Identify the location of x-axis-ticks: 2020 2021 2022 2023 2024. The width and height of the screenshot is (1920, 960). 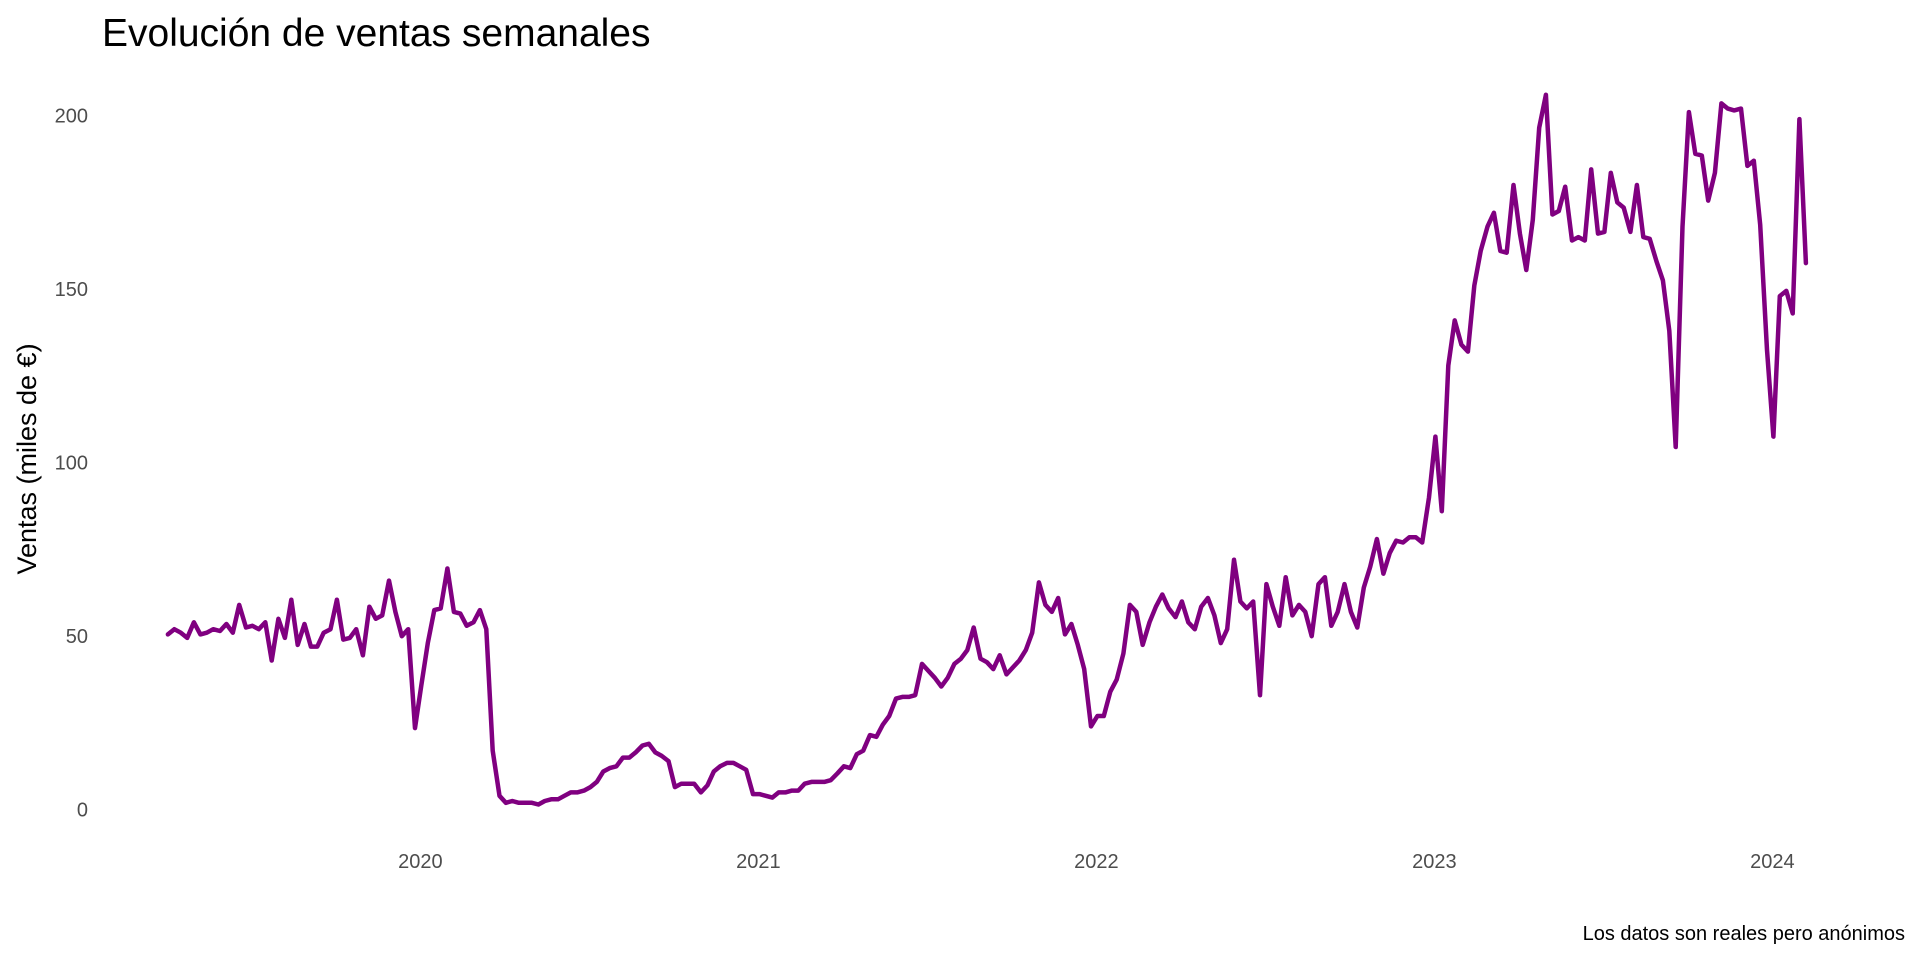
(1096, 862).